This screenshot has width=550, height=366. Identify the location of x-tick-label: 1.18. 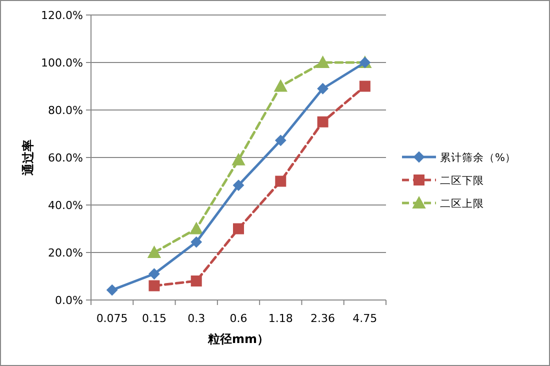
(280, 318).